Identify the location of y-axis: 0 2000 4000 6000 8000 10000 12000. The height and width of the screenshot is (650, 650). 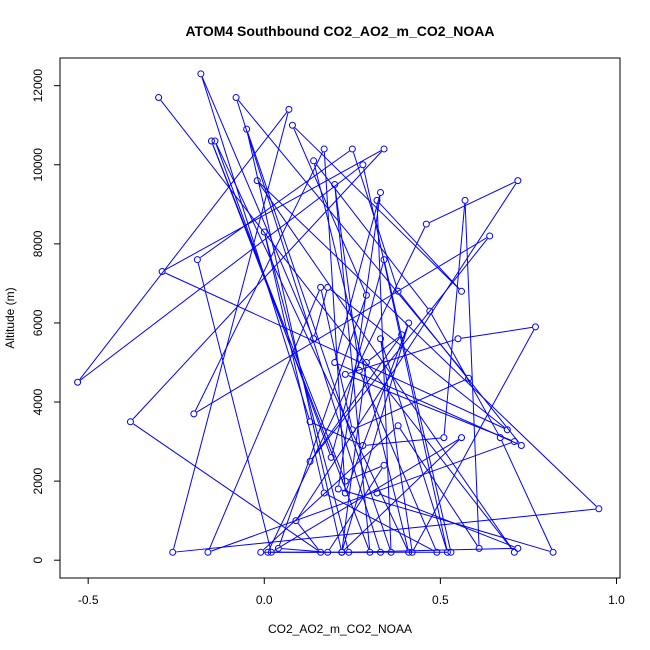
(46, 316).